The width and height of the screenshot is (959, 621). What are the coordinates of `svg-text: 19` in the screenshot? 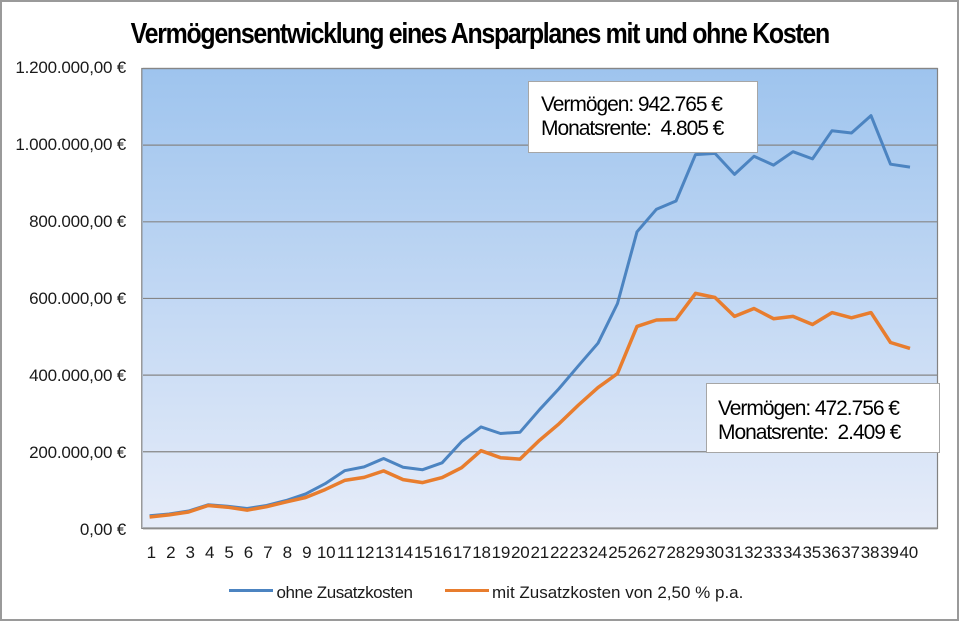 It's located at (501, 552).